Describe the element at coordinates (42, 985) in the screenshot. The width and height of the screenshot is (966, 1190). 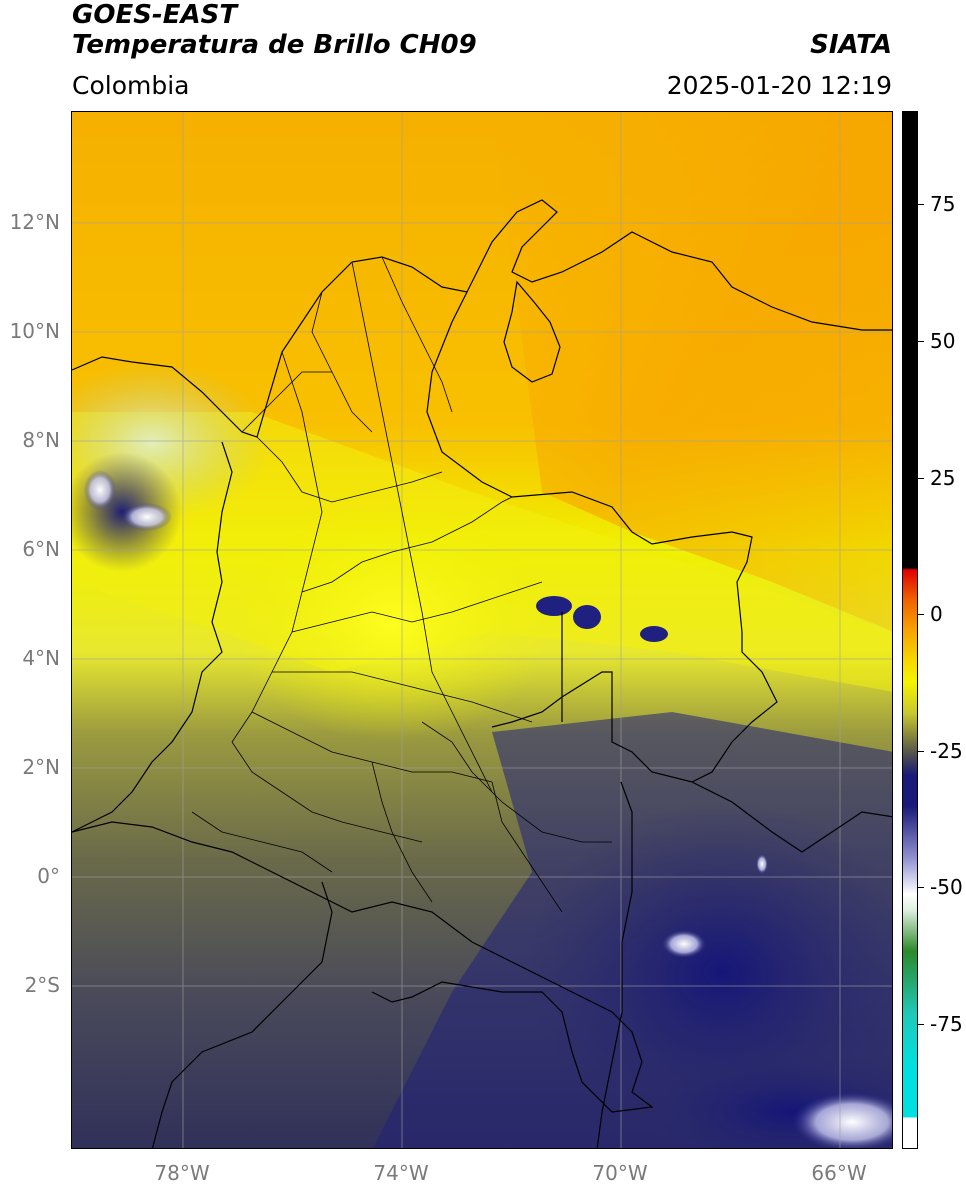
I see `lat-label-2s: 2°S` at that location.